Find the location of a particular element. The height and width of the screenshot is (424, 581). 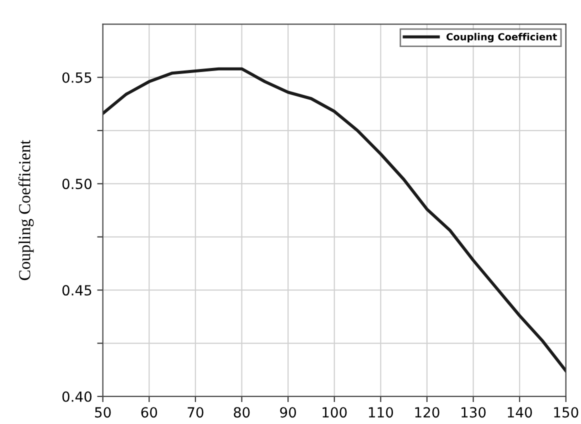

y-tick-label: 0.55 is located at coordinates (77, 77).